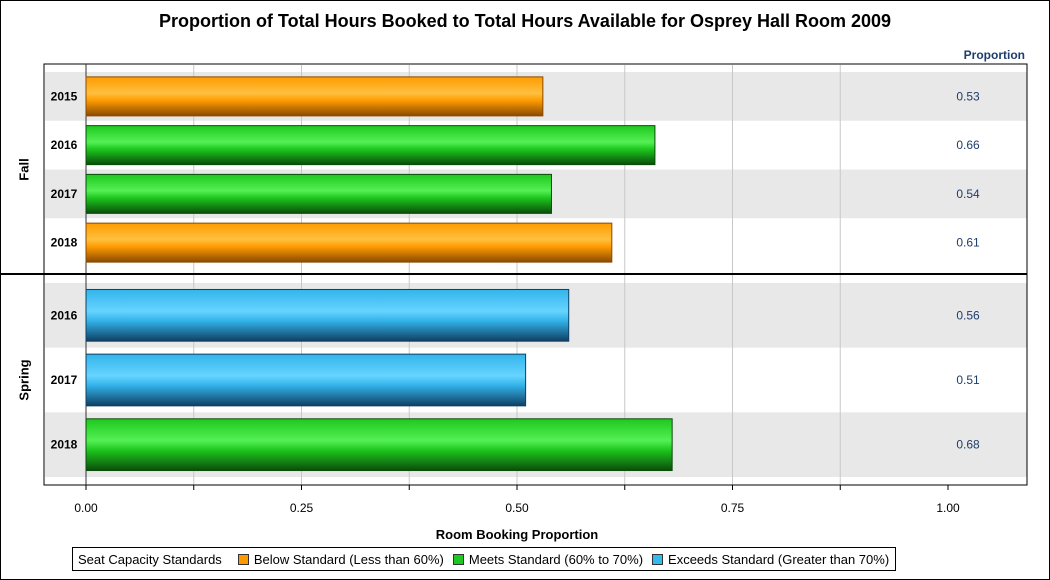 This screenshot has width=1050, height=580. What do you see at coordinates (517, 508) in the screenshot?
I see `x-tick-label: 0.50` at bounding box center [517, 508].